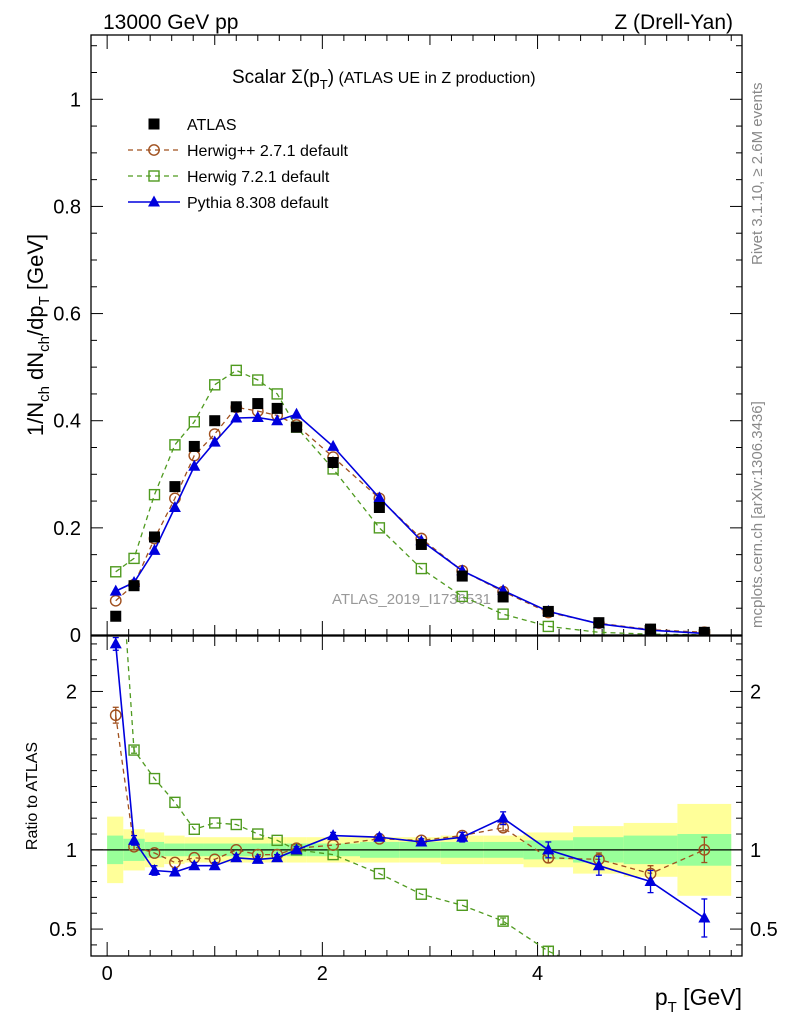 The image size is (786, 1024). What do you see at coordinates (435, 78) in the screenshot?
I see `title-rest: (ATLAS UE in Z production)` at bounding box center [435, 78].